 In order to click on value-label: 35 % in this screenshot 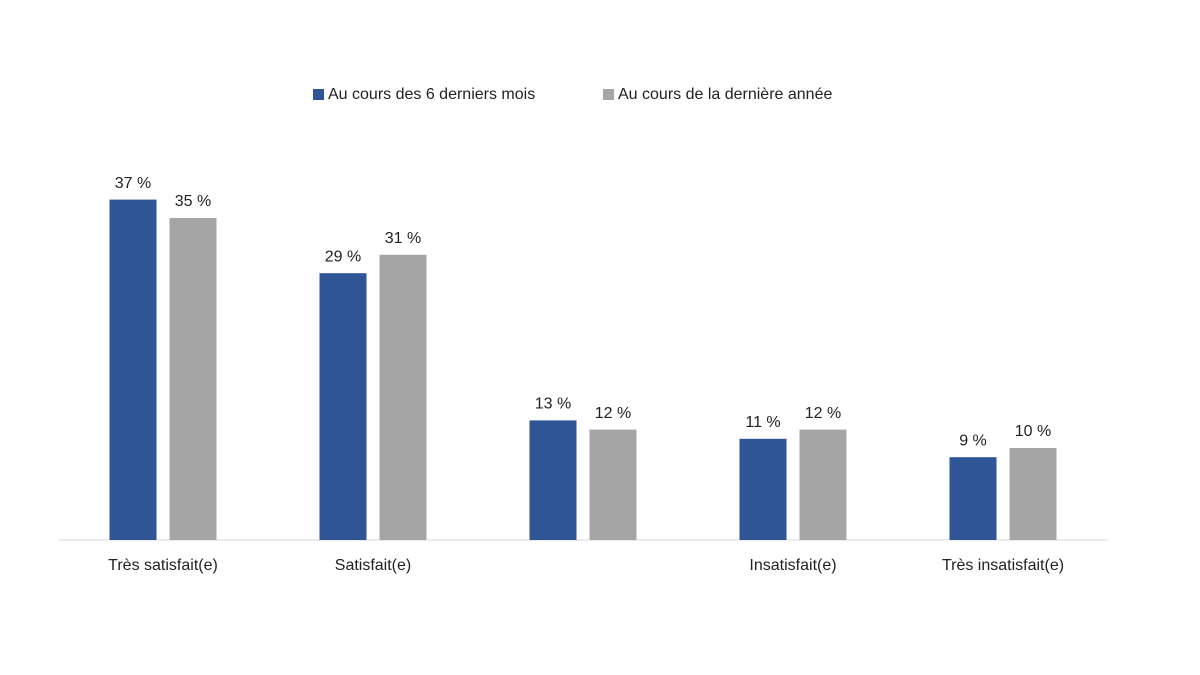, I will do `click(193, 201)`.